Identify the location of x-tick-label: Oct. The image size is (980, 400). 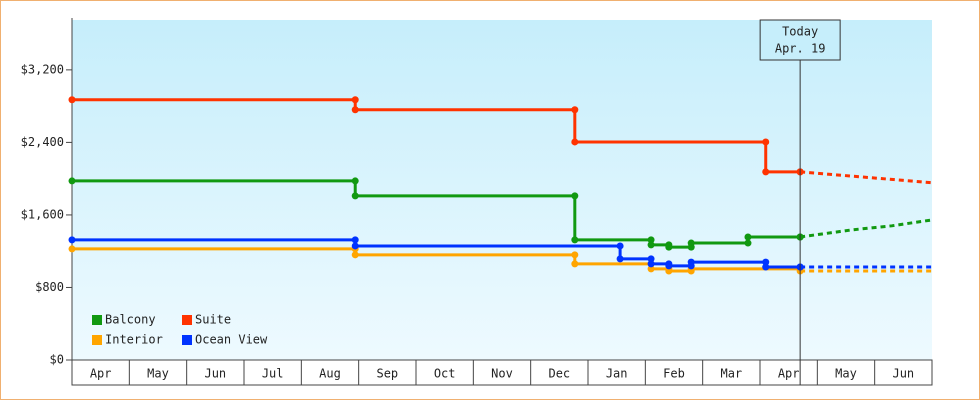
(445, 374).